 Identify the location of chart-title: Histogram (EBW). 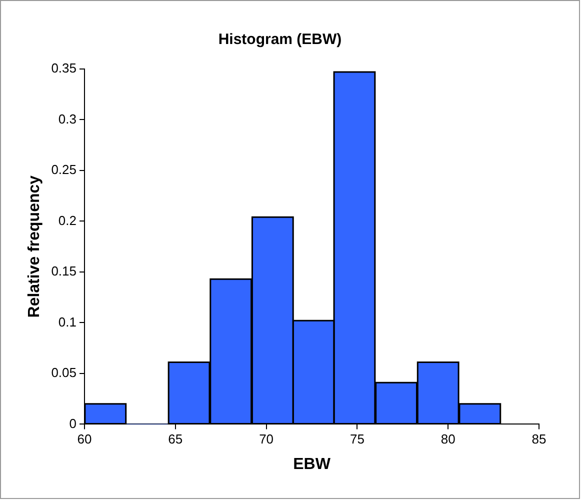
(280, 39).